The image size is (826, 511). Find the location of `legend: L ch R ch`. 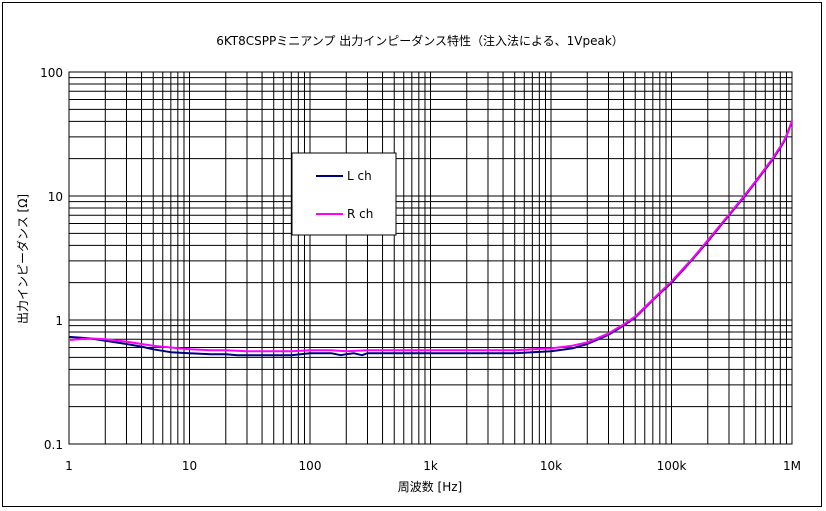

legend: L ch R ch is located at coordinates (344, 194).